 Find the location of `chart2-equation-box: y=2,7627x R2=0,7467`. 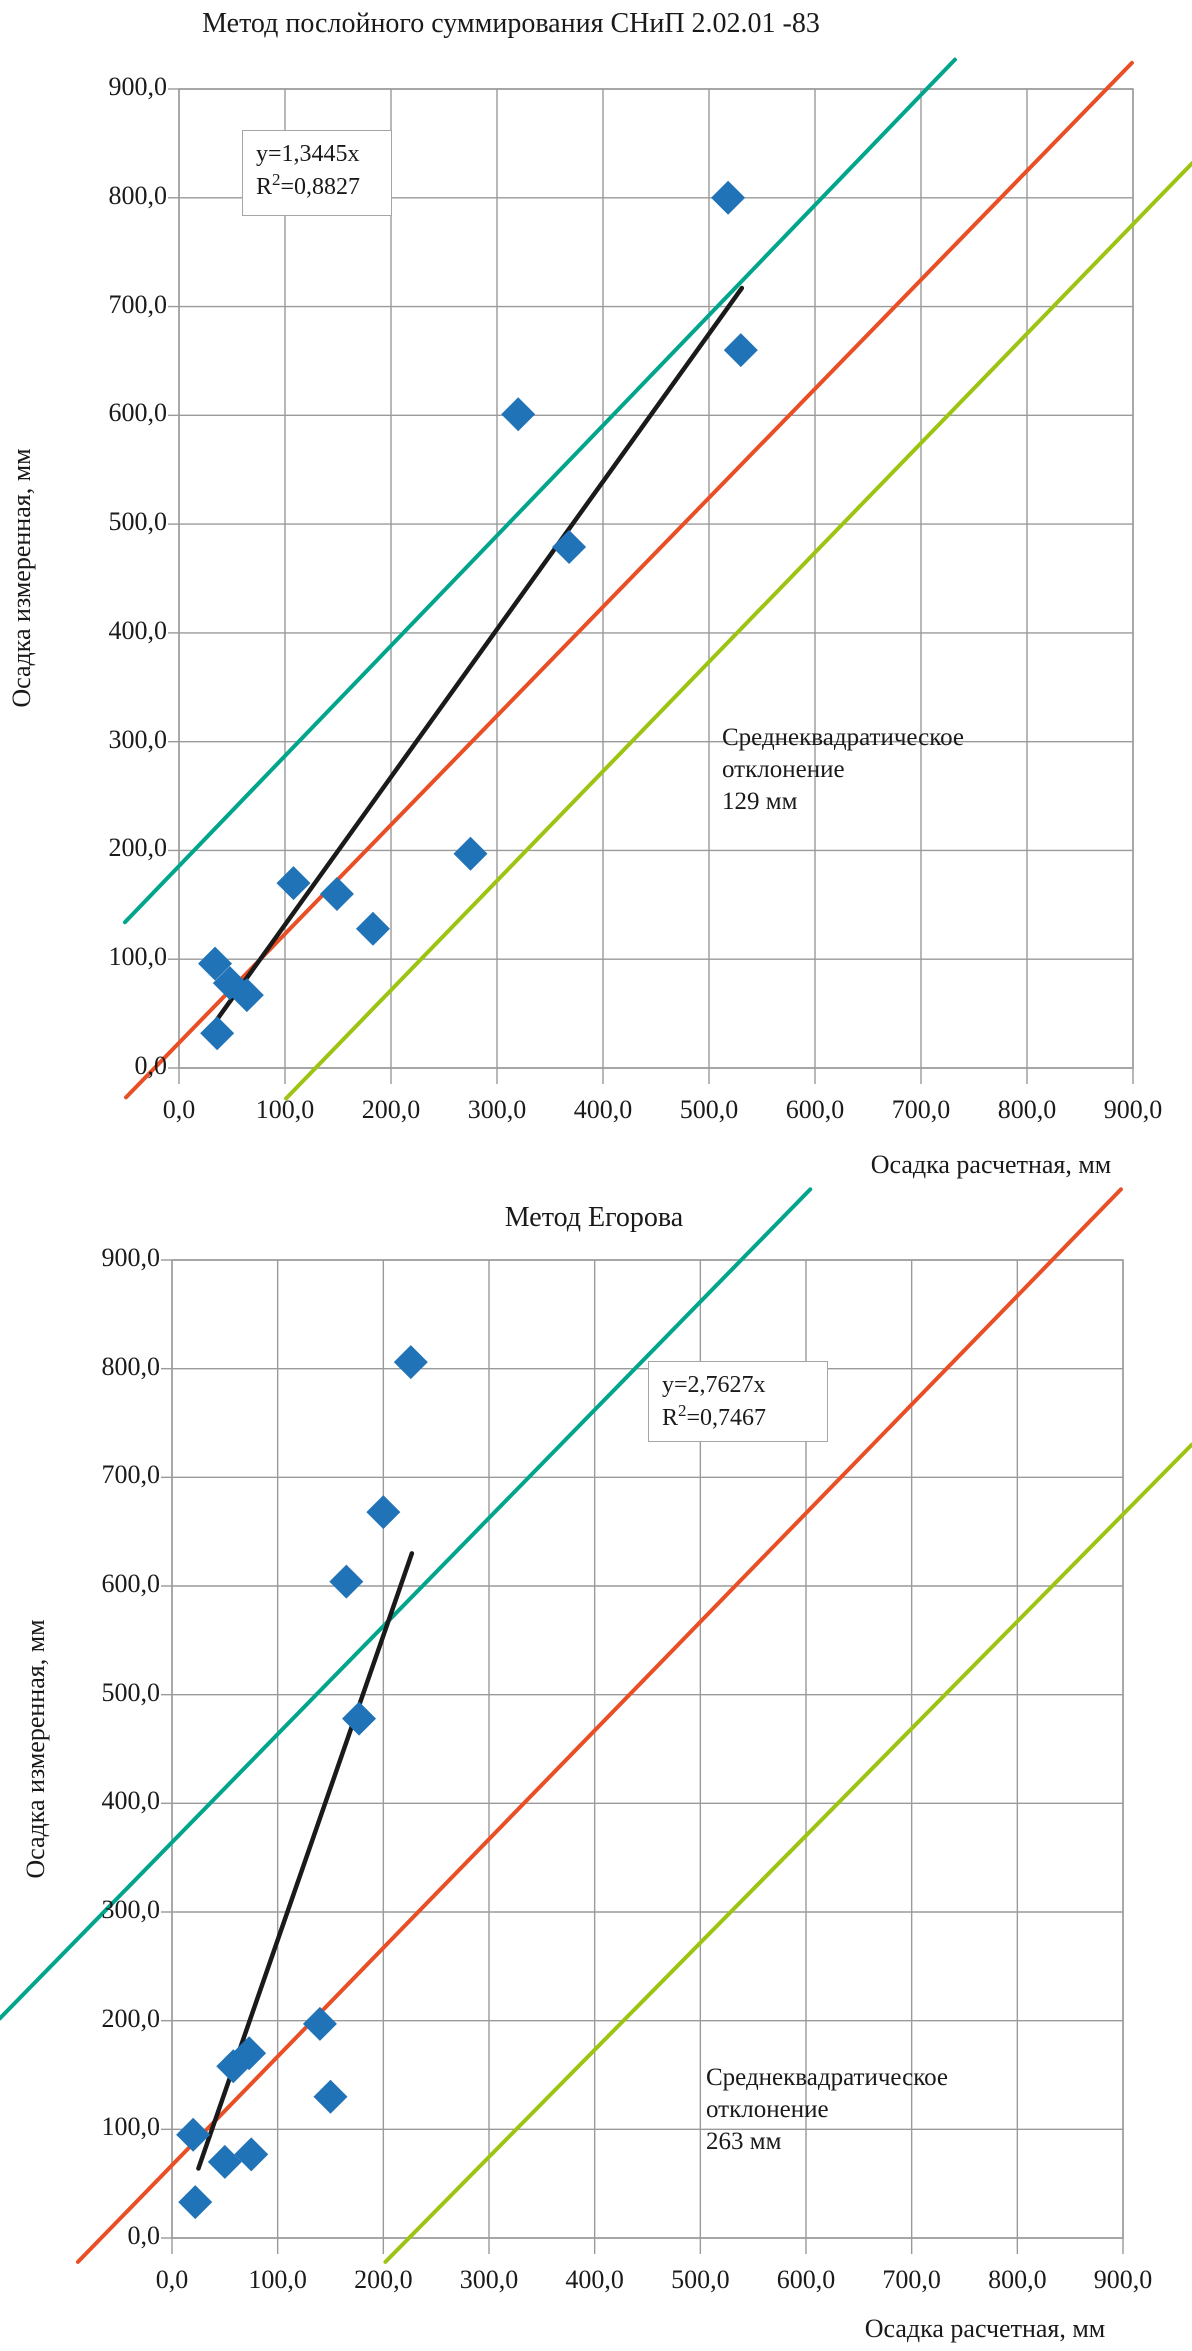

chart2-equation-box: y=2,7627x R2=0,7467 is located at coordinates (738, 1401).